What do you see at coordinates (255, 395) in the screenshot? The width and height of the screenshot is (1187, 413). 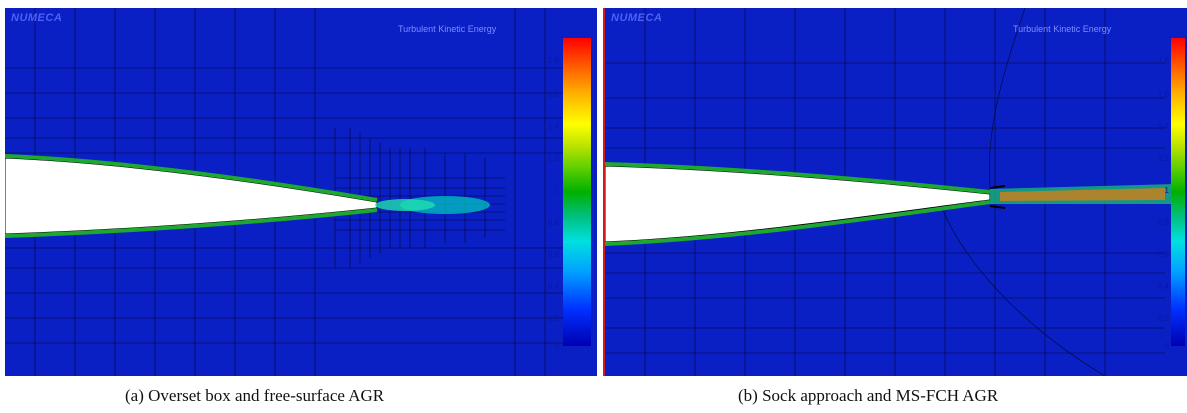 I see `caption-panel-a: (a) Overset box and free-surface AGR` at bounding box center [255, 395].